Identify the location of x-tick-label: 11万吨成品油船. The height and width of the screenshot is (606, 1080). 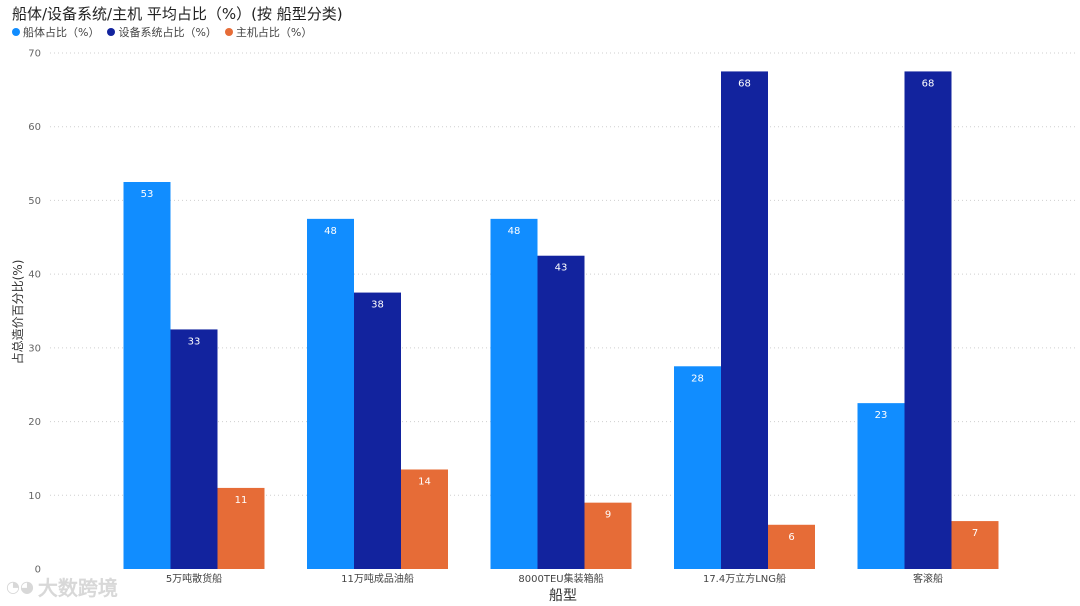
(377, 578).